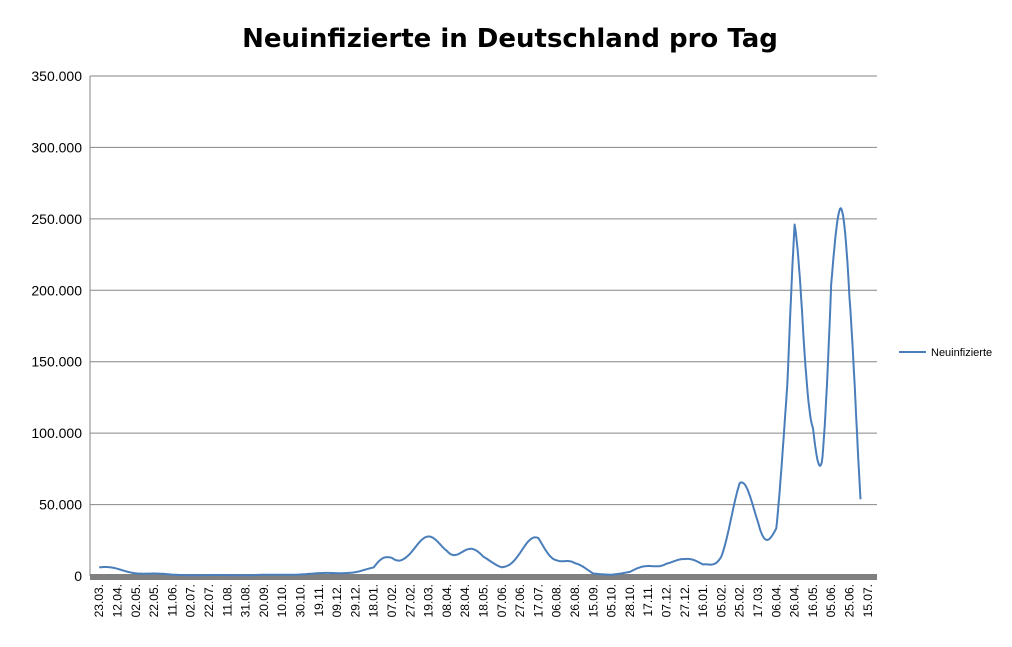  I want to click on y-tick-label: 0, so click(78, 576).